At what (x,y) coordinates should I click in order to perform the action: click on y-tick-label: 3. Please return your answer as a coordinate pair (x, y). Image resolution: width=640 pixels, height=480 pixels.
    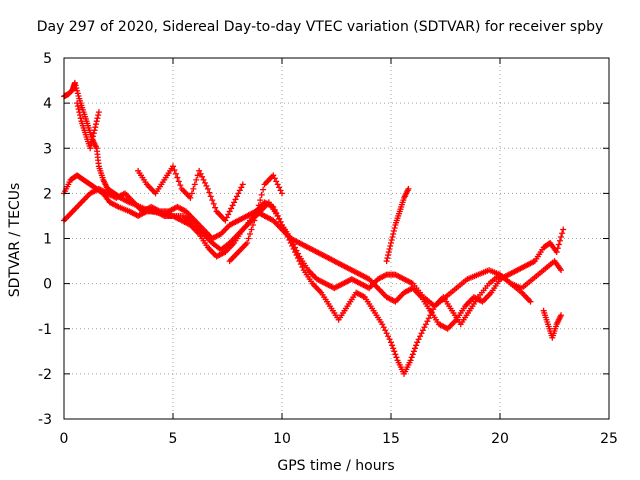
    Looking at the image, I should click on (47, 149).